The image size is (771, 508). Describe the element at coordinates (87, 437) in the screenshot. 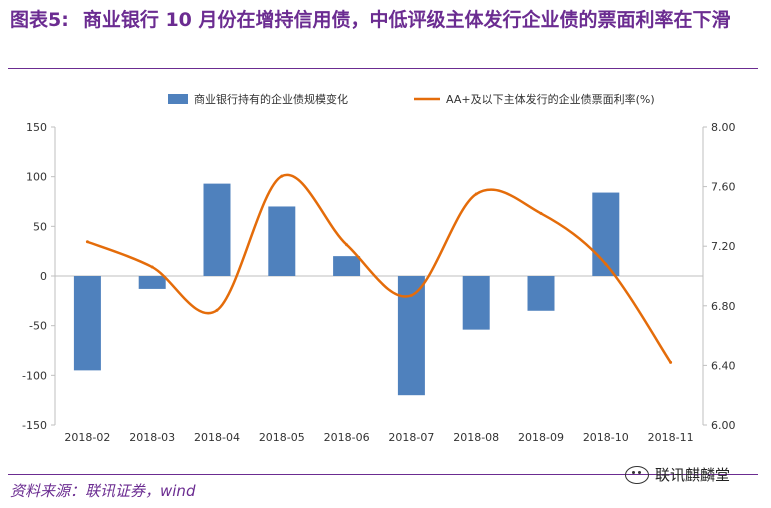

I see `x-tick-label: 2018-02` at that location.